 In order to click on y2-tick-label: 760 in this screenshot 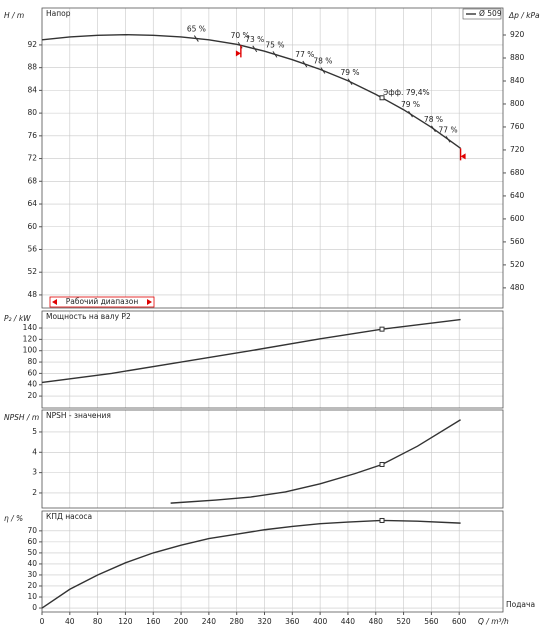, I will do `click(517, 126)`.